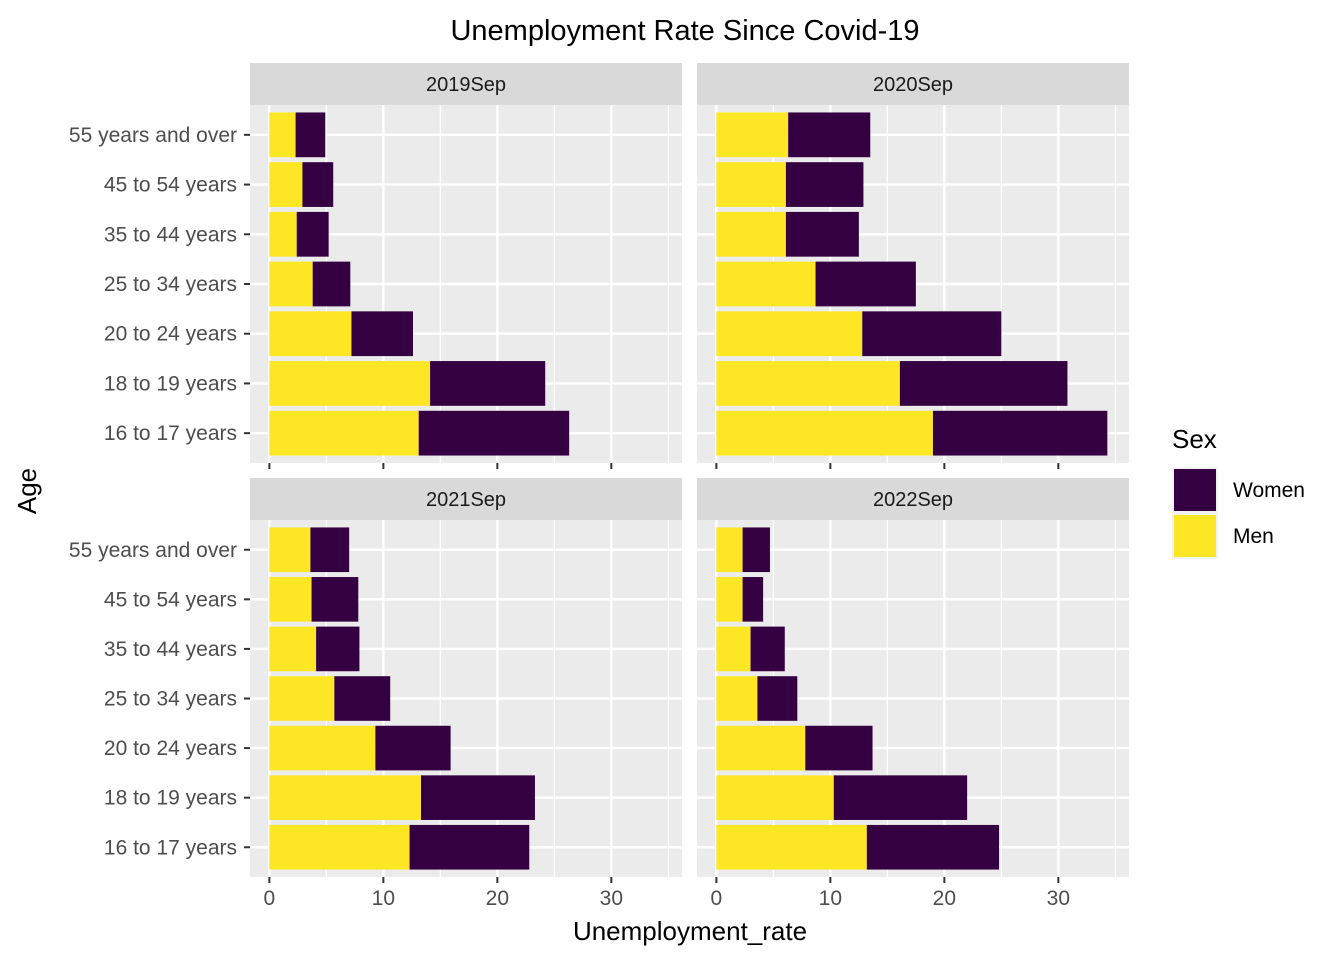  Describe the element at coordinates (684, 31) in the screenshot. I see `chart-title: Unemployment Rate Since Covid-19` at that location.